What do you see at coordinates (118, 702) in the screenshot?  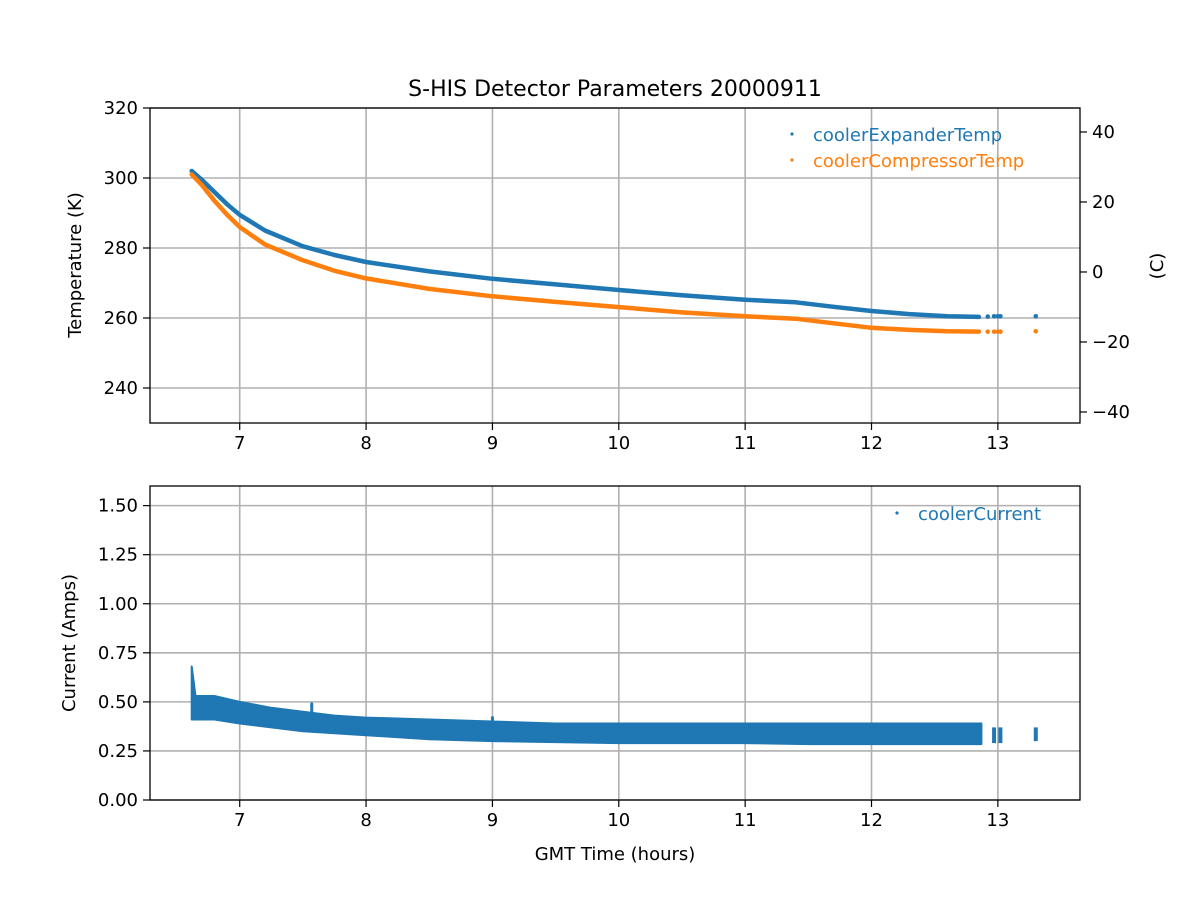 I see `y-tick-label: 0.50` at bounding box center [118, 702].